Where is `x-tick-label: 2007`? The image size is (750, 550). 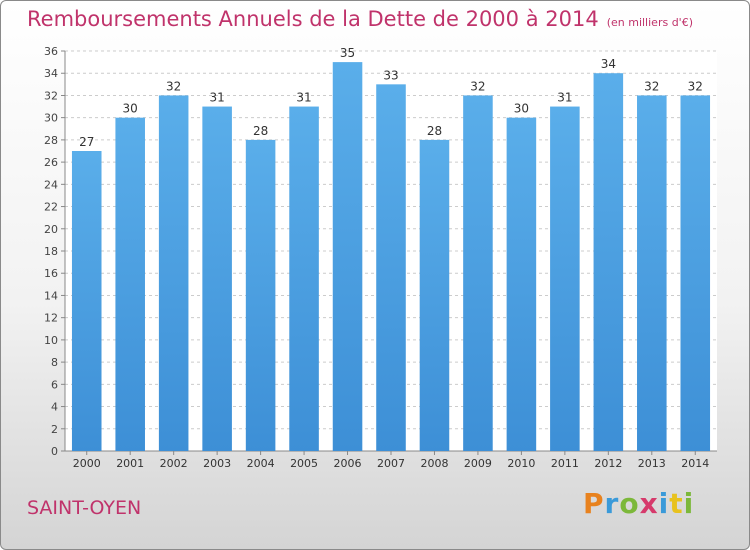
x-tick-label: 2007 is located at coordinates (391, 463).